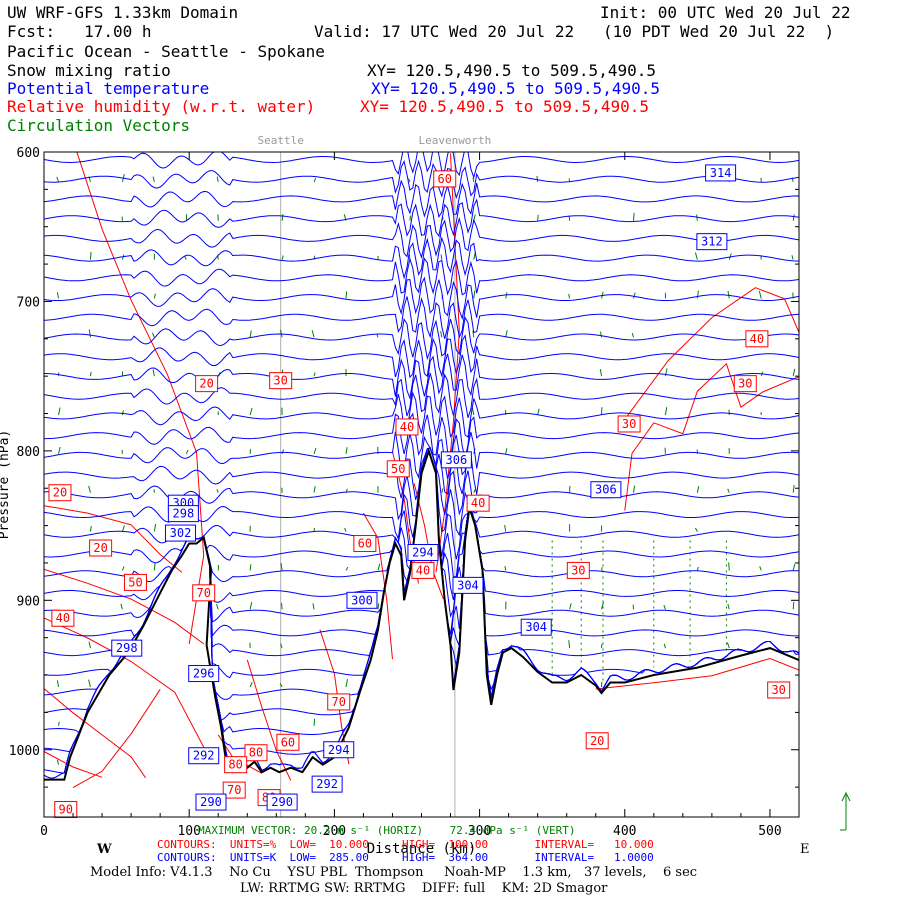  I want to click on field-rh-label: Relative humidity (w.r.t. water), so click(161, 106).